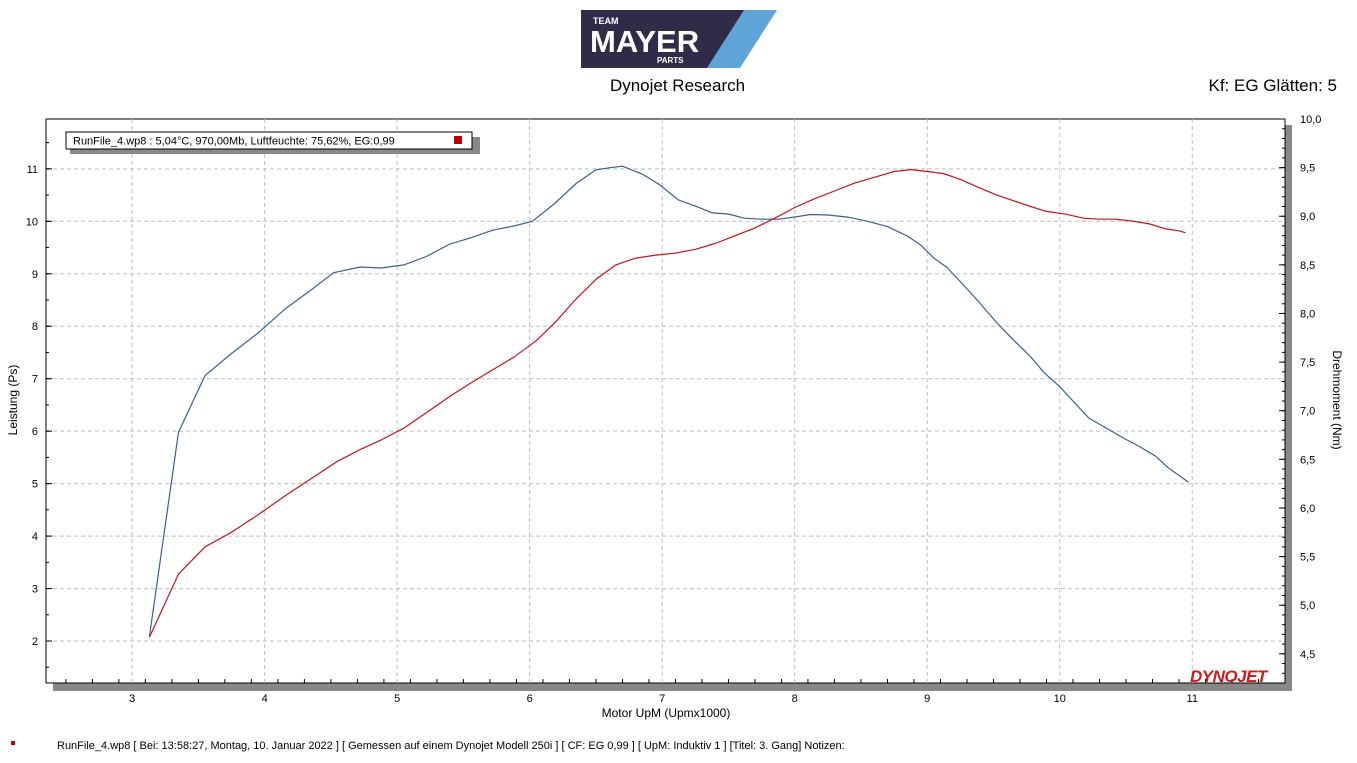 This screenshot has height=763, width=1357. Describe the element at coordinates (666, 713) in the screenshot. I see `x-axis-label: Motor UpM (Upmx1000)` at that location.